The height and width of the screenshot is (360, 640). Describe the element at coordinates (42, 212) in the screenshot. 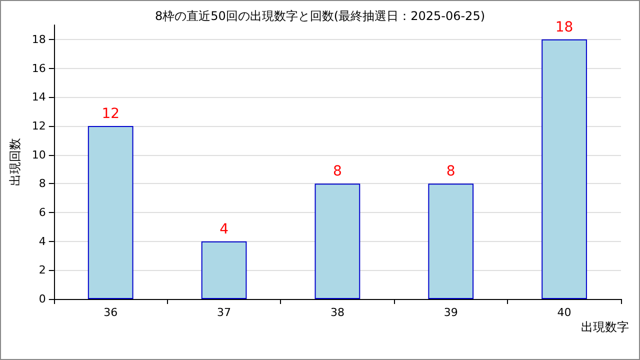

I see `y-tick-label: 6` at that location.